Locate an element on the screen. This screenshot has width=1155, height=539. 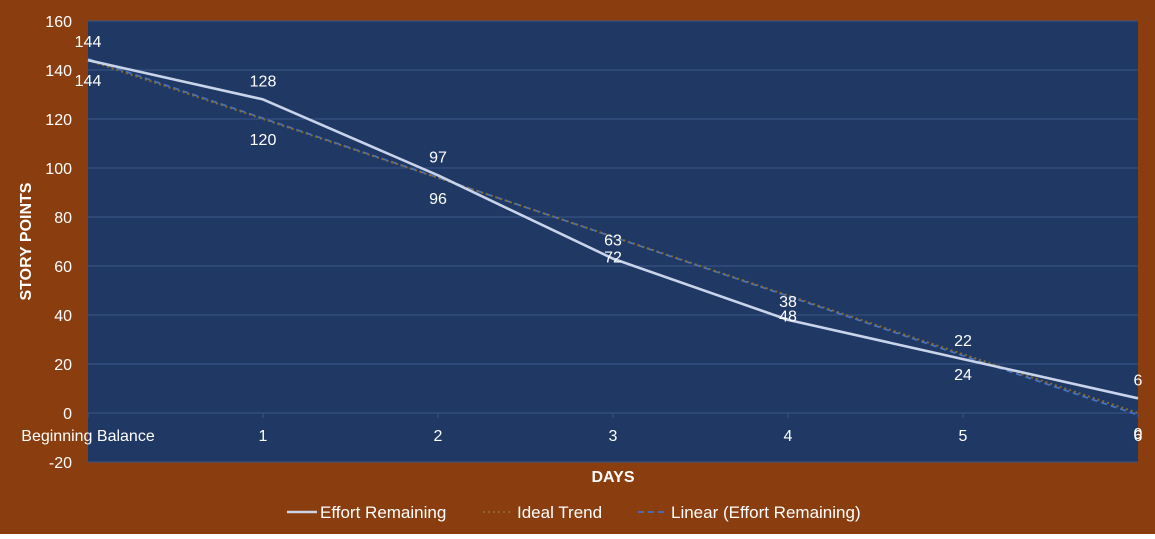
x-tick-label: 6 is located at coordinates (1138, 436).